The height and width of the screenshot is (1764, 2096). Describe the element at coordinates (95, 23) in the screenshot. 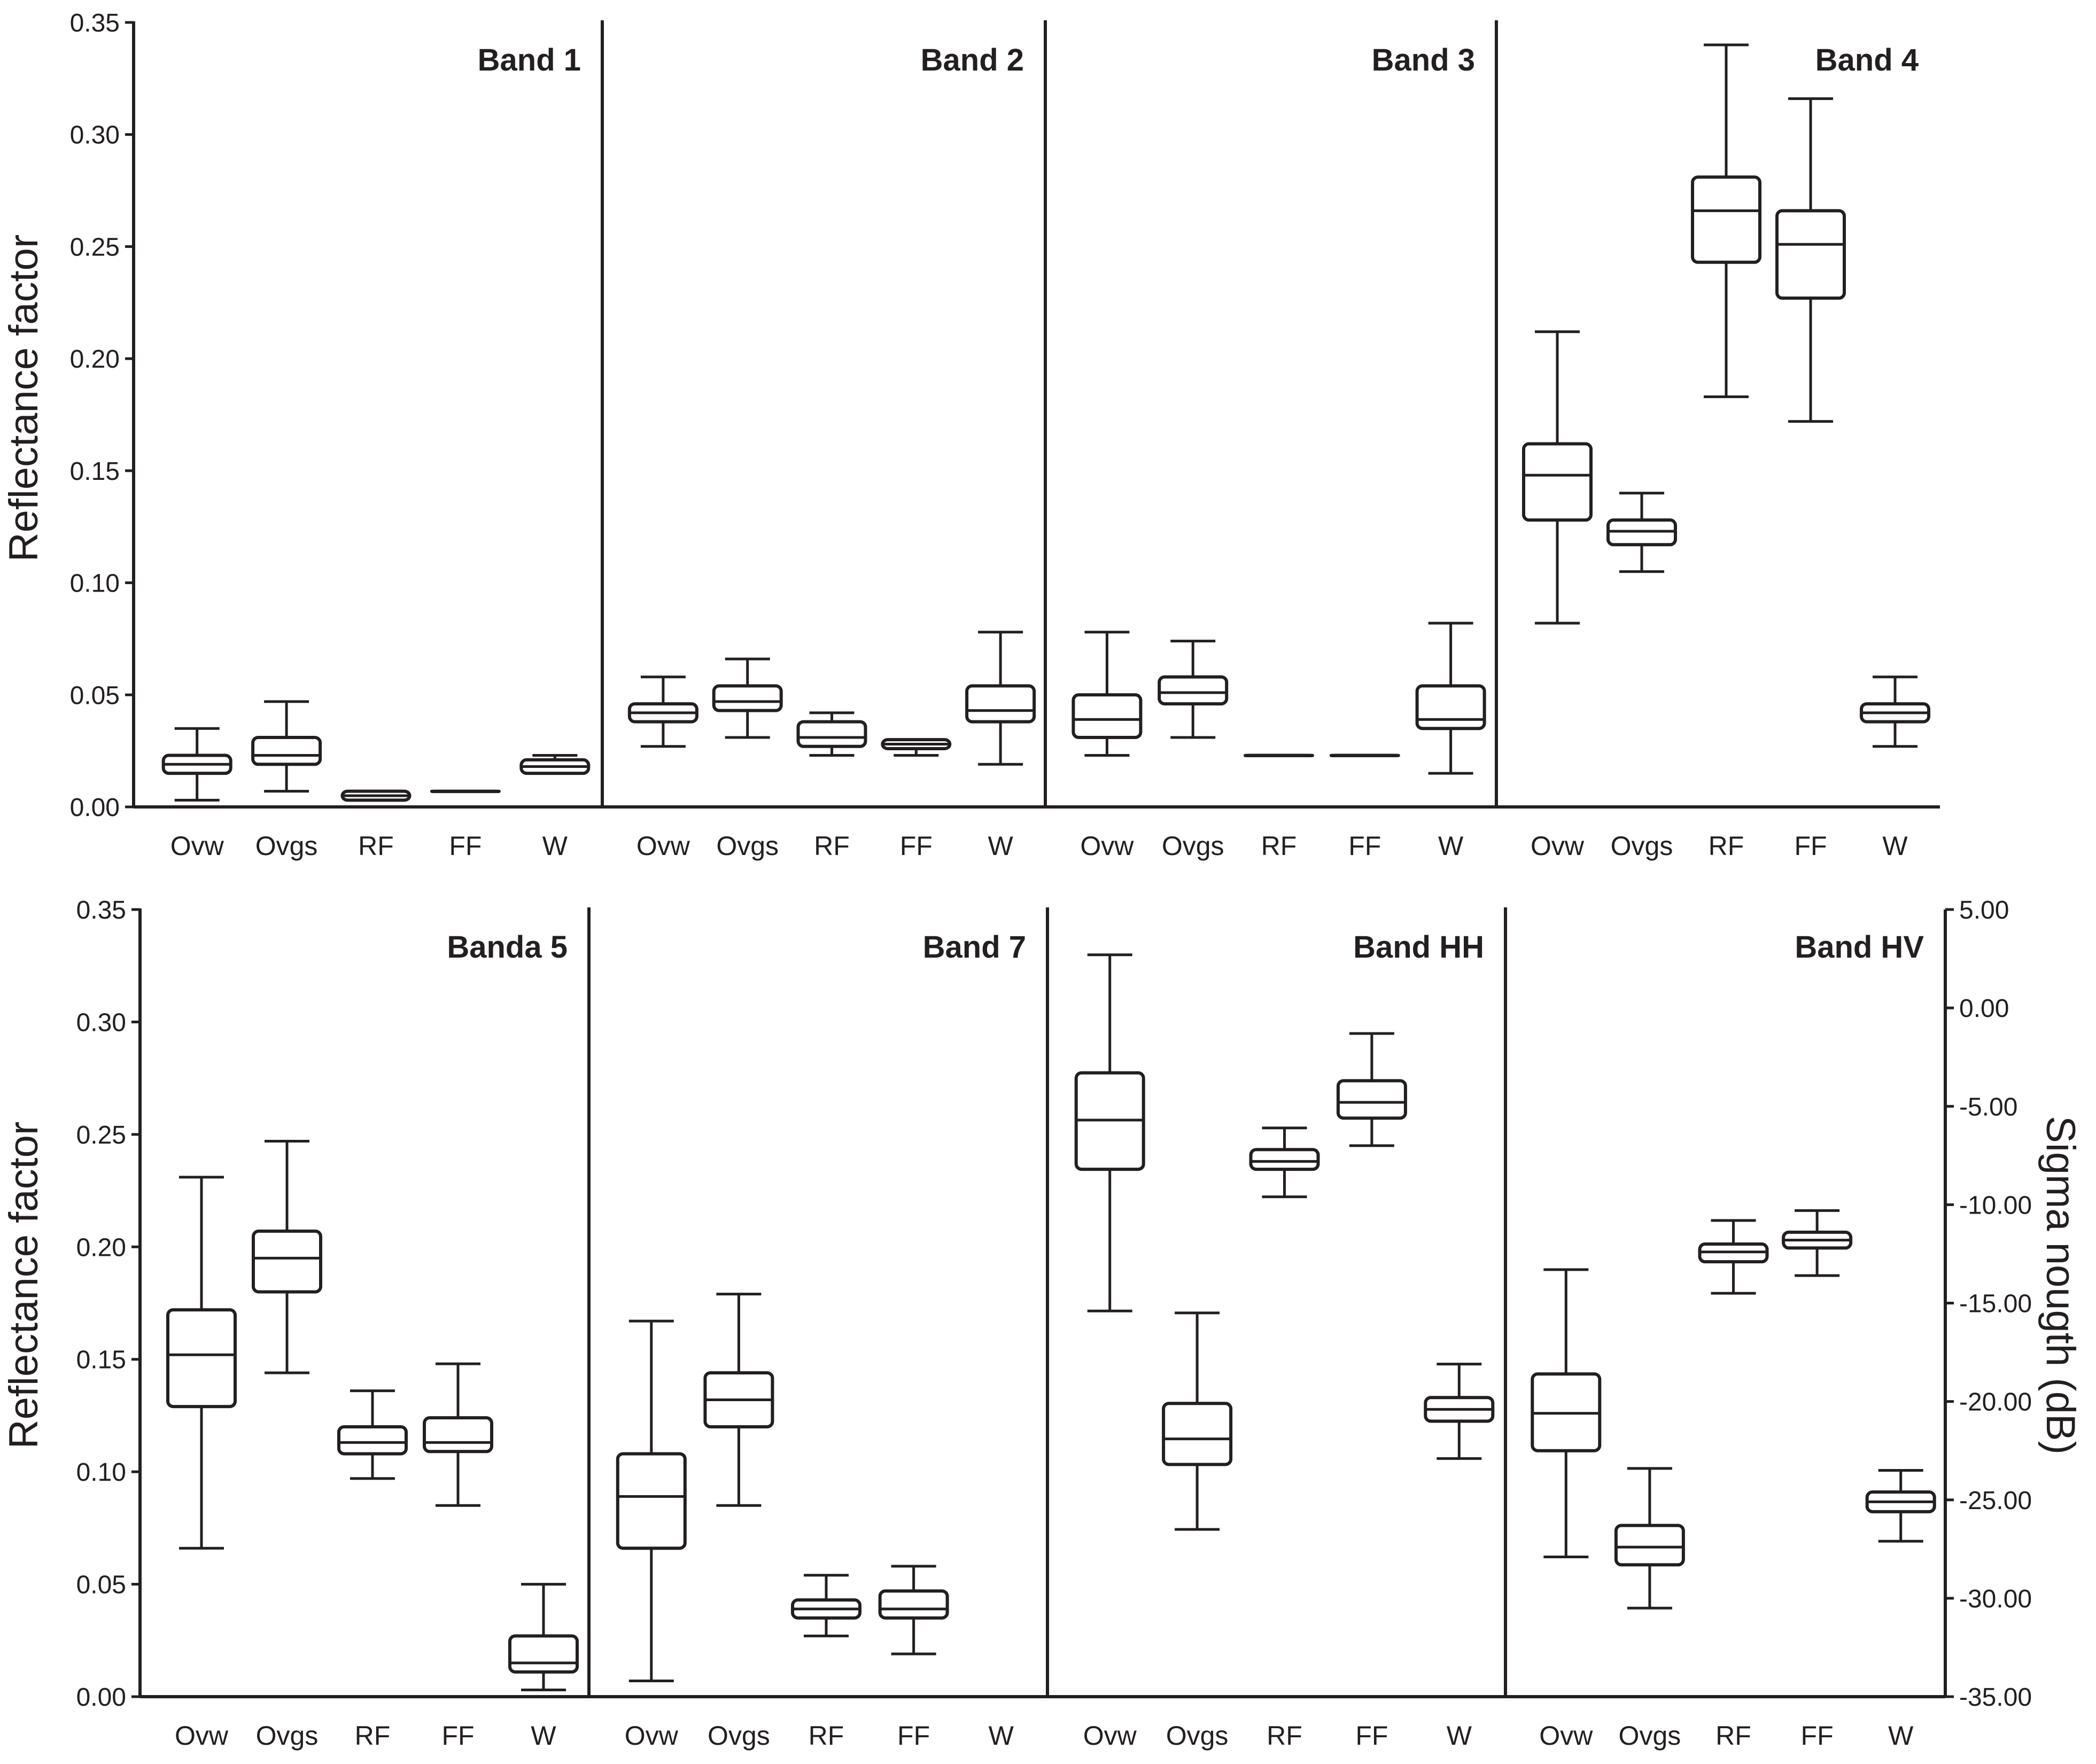

I see `top-y-tick-label: 0.35` at that location.